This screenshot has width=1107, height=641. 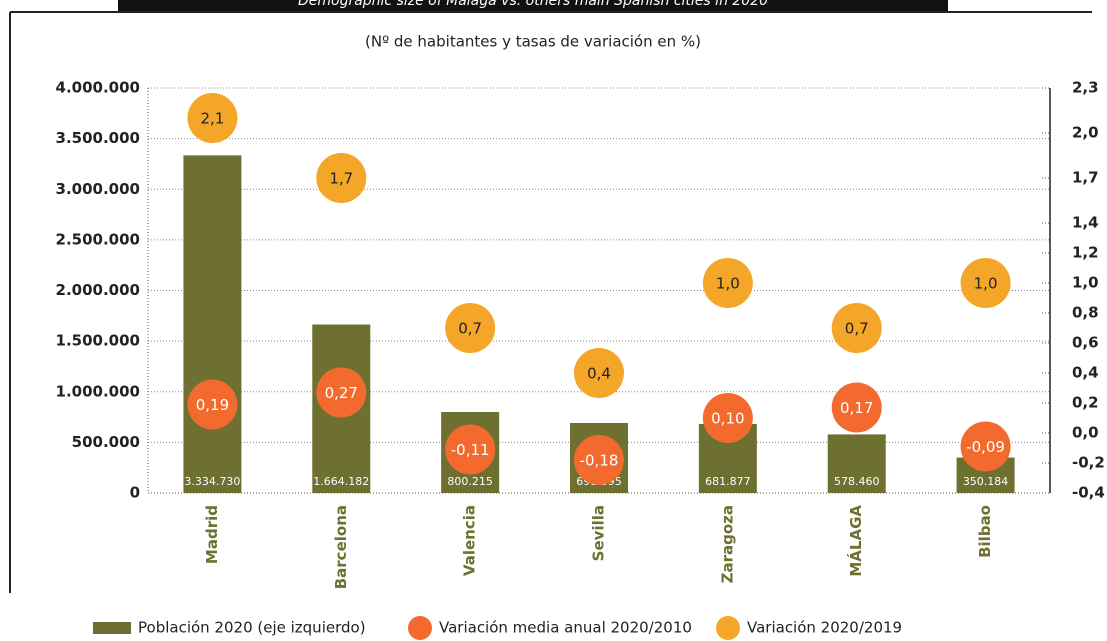 I want to click on x-tick-label: Barcelona, so click(x=341, y=547).